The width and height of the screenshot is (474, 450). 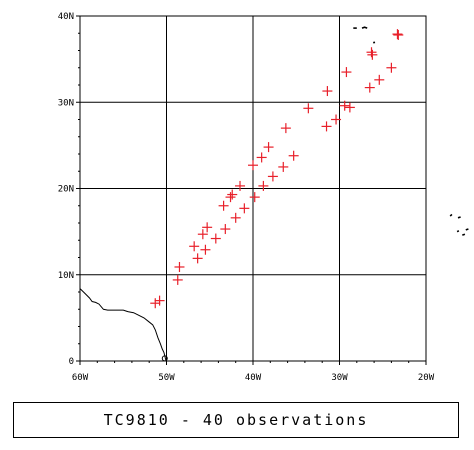 What do you see at coordinates (80, 378) in the screenshot?
I see `lon-tick-label: 60W` at bounding box center [80, 378].